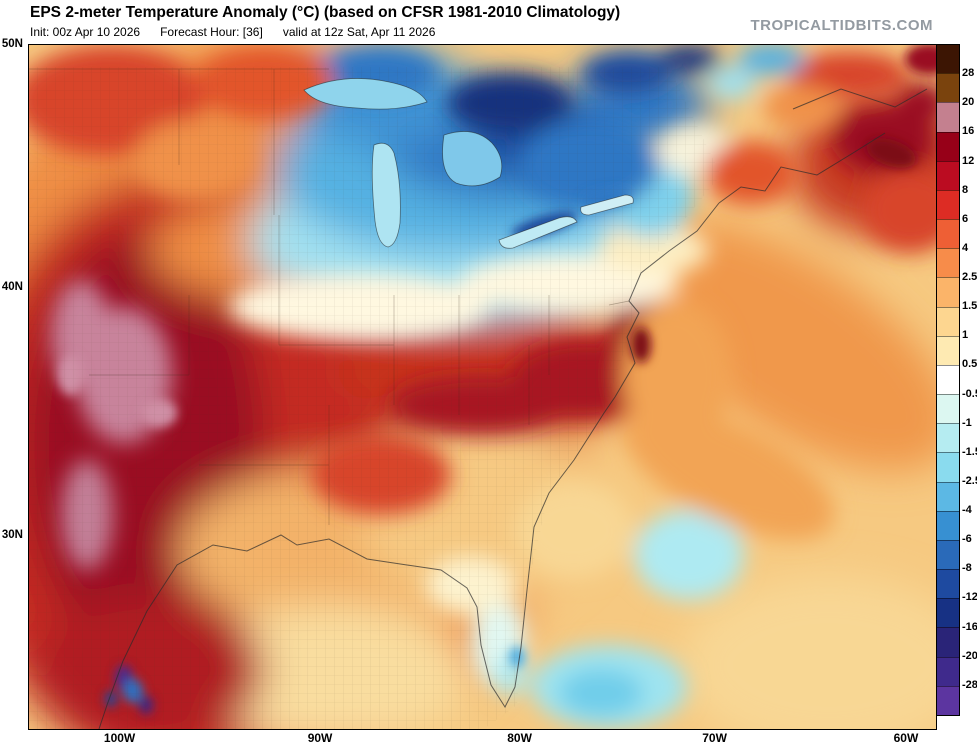  What do you see at coordinates (968, 73) in the screenshot?
I see `colorbar-tick-label: 28` at bounding box center [968, 73].